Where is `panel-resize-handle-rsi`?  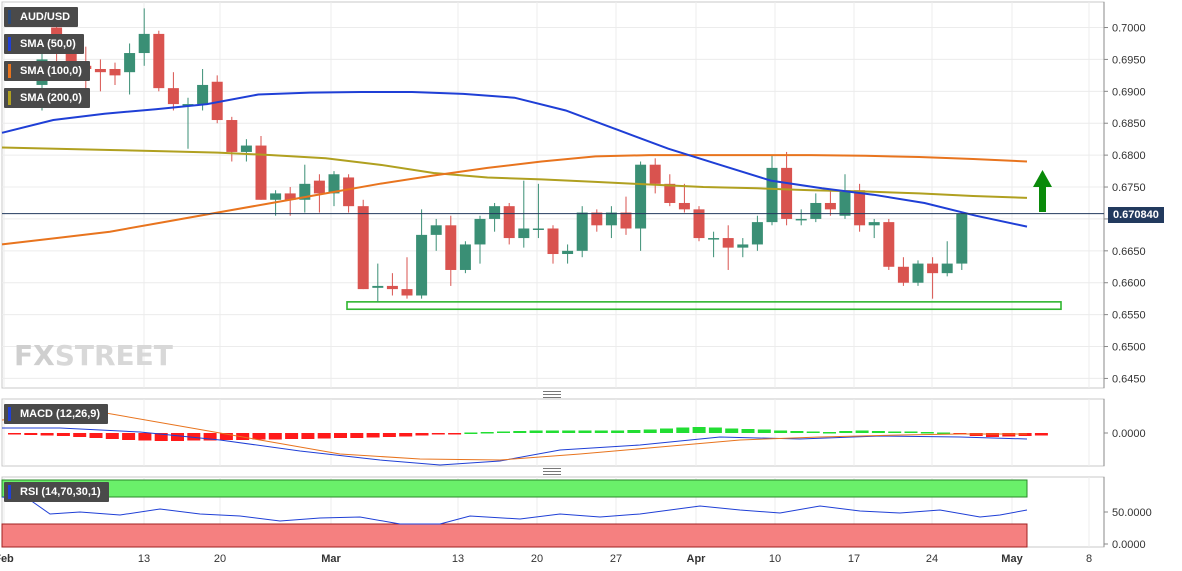 panel-resize-handle-rsi is located at coordinates (552, 471).